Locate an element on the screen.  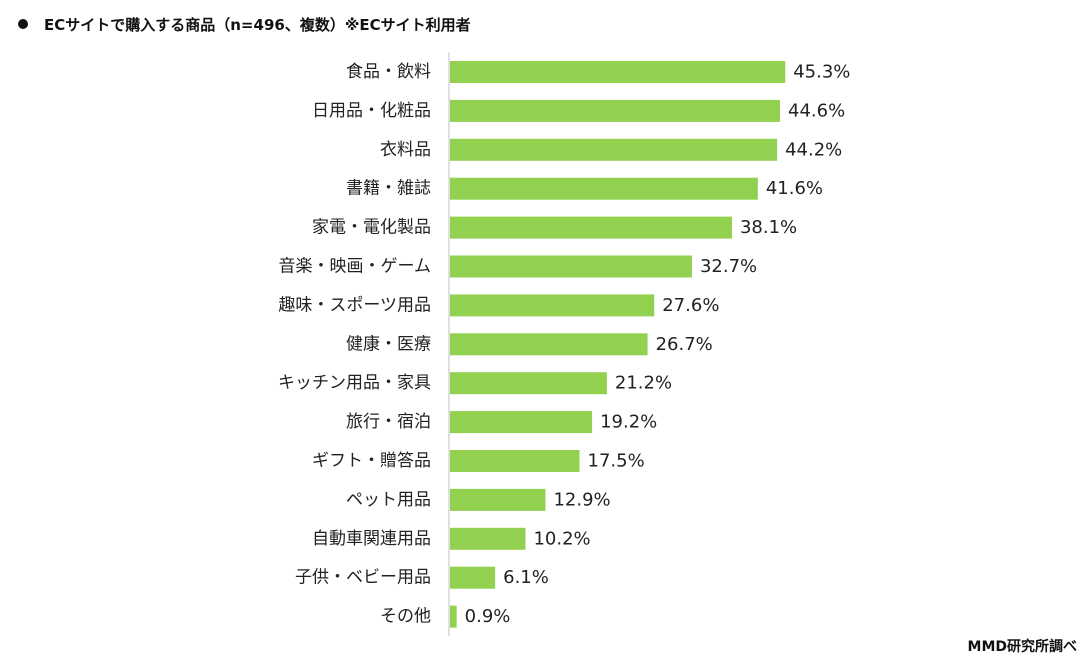
value-label: 26.7% is located at coordinates (684, 344).